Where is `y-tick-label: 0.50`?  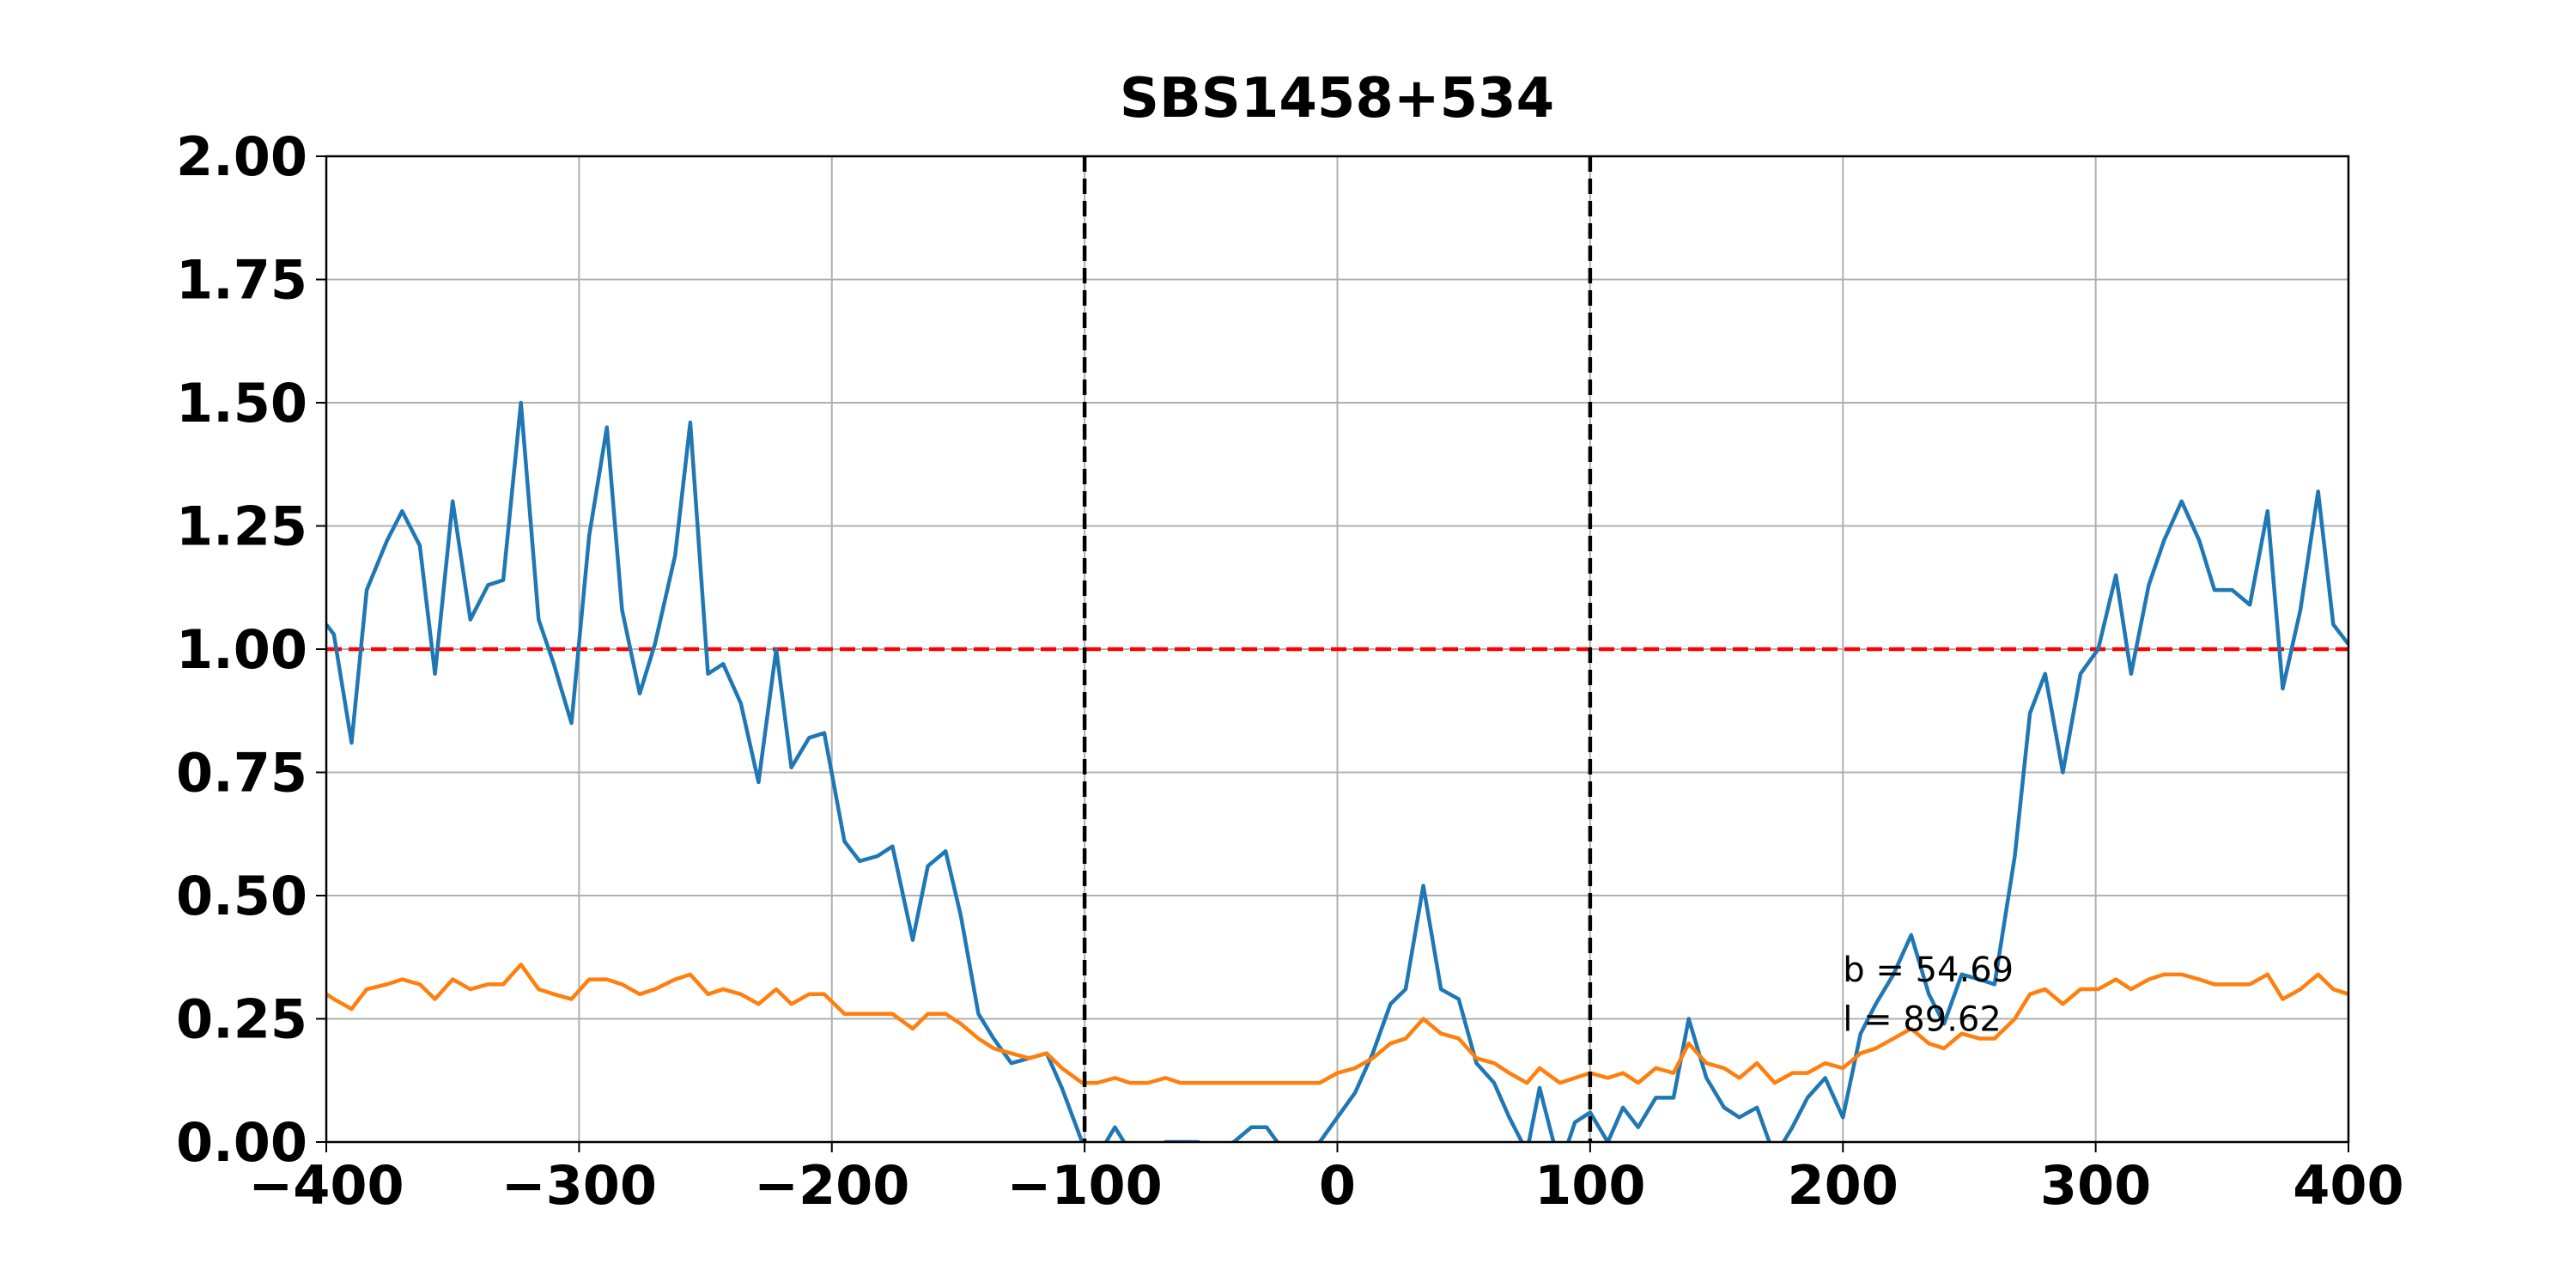 y-tick-label: 0.50 is located at coordinates (241, 896).